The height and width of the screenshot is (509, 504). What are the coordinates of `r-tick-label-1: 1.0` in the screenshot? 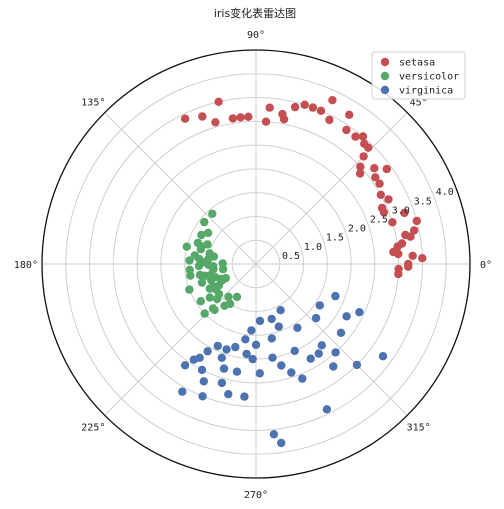 It's located at (313, 247).